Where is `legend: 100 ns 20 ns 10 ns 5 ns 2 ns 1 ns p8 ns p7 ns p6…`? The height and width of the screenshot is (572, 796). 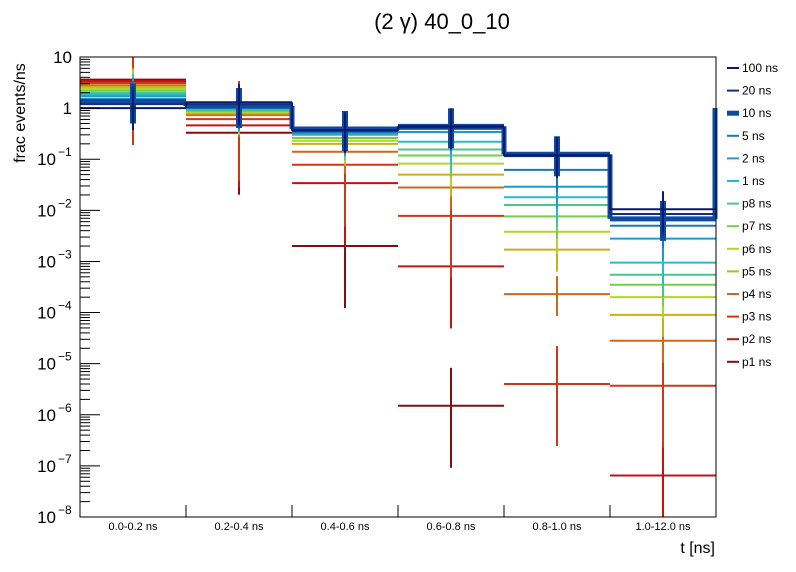
legend: 100 ns 20 ns 10 ns 5 ns 2 ns 1 ns p8 ns p7 ns p6… is located at coordinates (752, 215).